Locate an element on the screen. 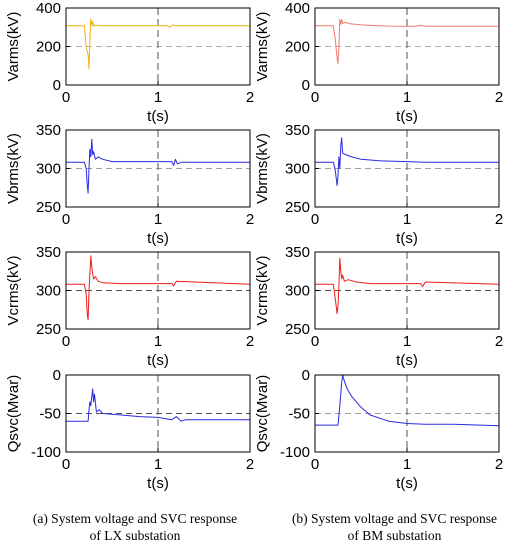  chart-panel-a3: 0 1 2 250 300 350 t(s) Vcrms(kV) is located at coordinates (129, 306).